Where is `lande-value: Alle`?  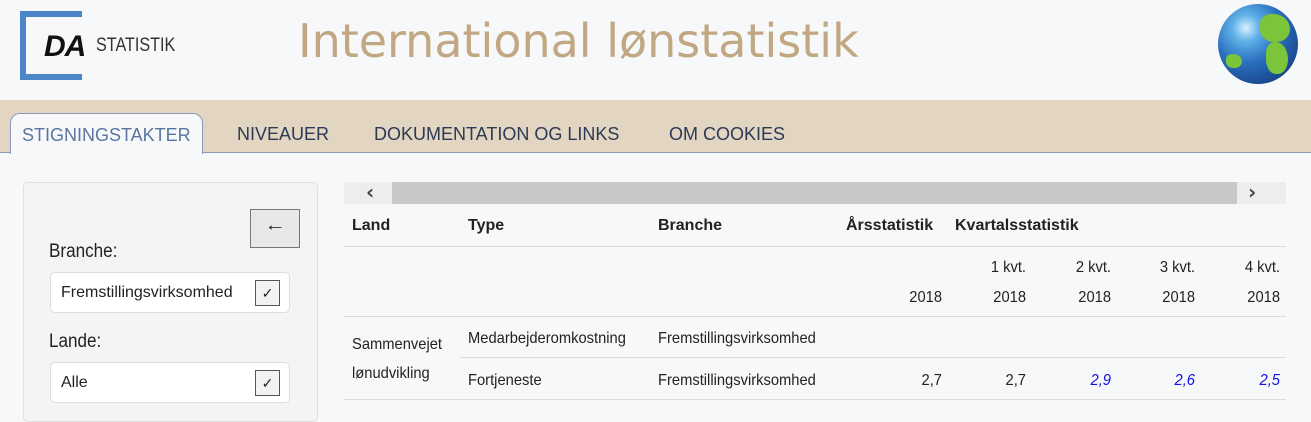
lande-value: Alle is located at coordinates (74, 382).